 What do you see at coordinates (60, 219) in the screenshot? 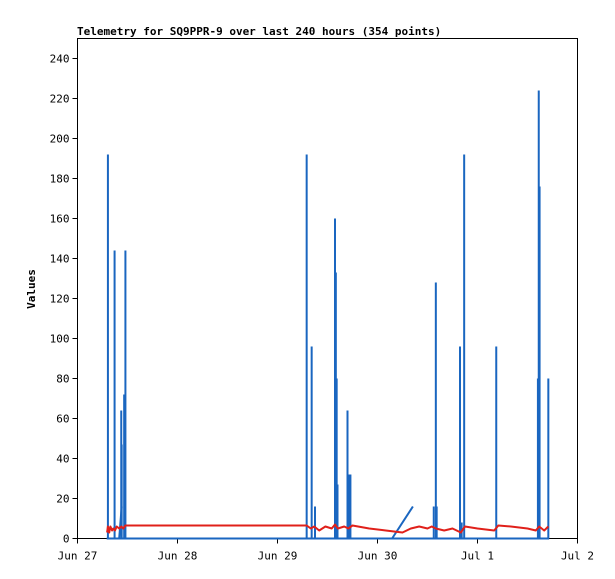
I see `y-tick-label: 160` at bounding box center [60, 219].